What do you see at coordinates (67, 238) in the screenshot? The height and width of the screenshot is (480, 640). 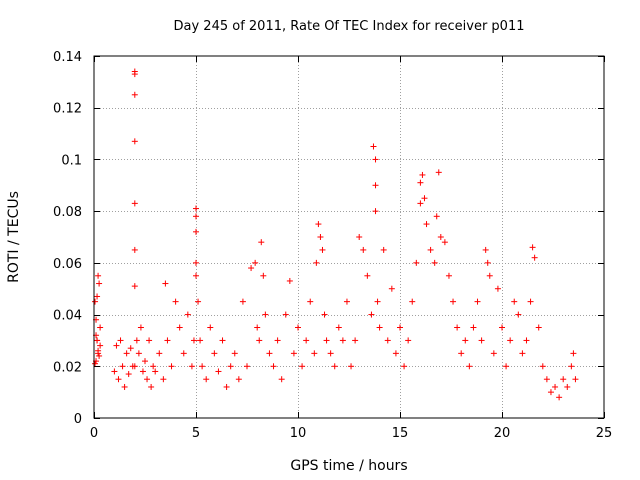 I see `y-tick-labels: 0 0.02 0.04 0.06 0.08 0.1 0.12 0.14` at bounding box center [67, 238].